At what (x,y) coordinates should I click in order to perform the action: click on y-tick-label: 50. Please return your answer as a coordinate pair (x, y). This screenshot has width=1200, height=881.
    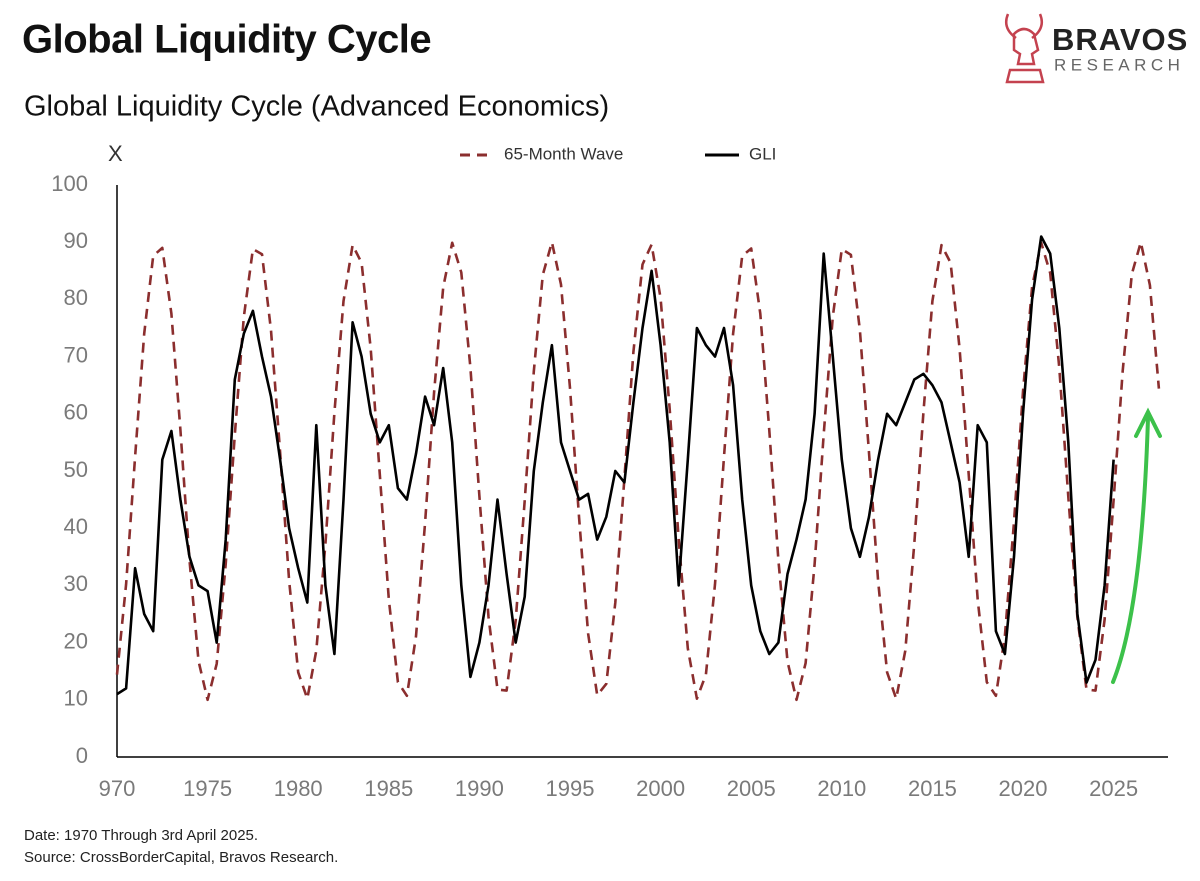
    Looking at the image, I should click on (76, 469).